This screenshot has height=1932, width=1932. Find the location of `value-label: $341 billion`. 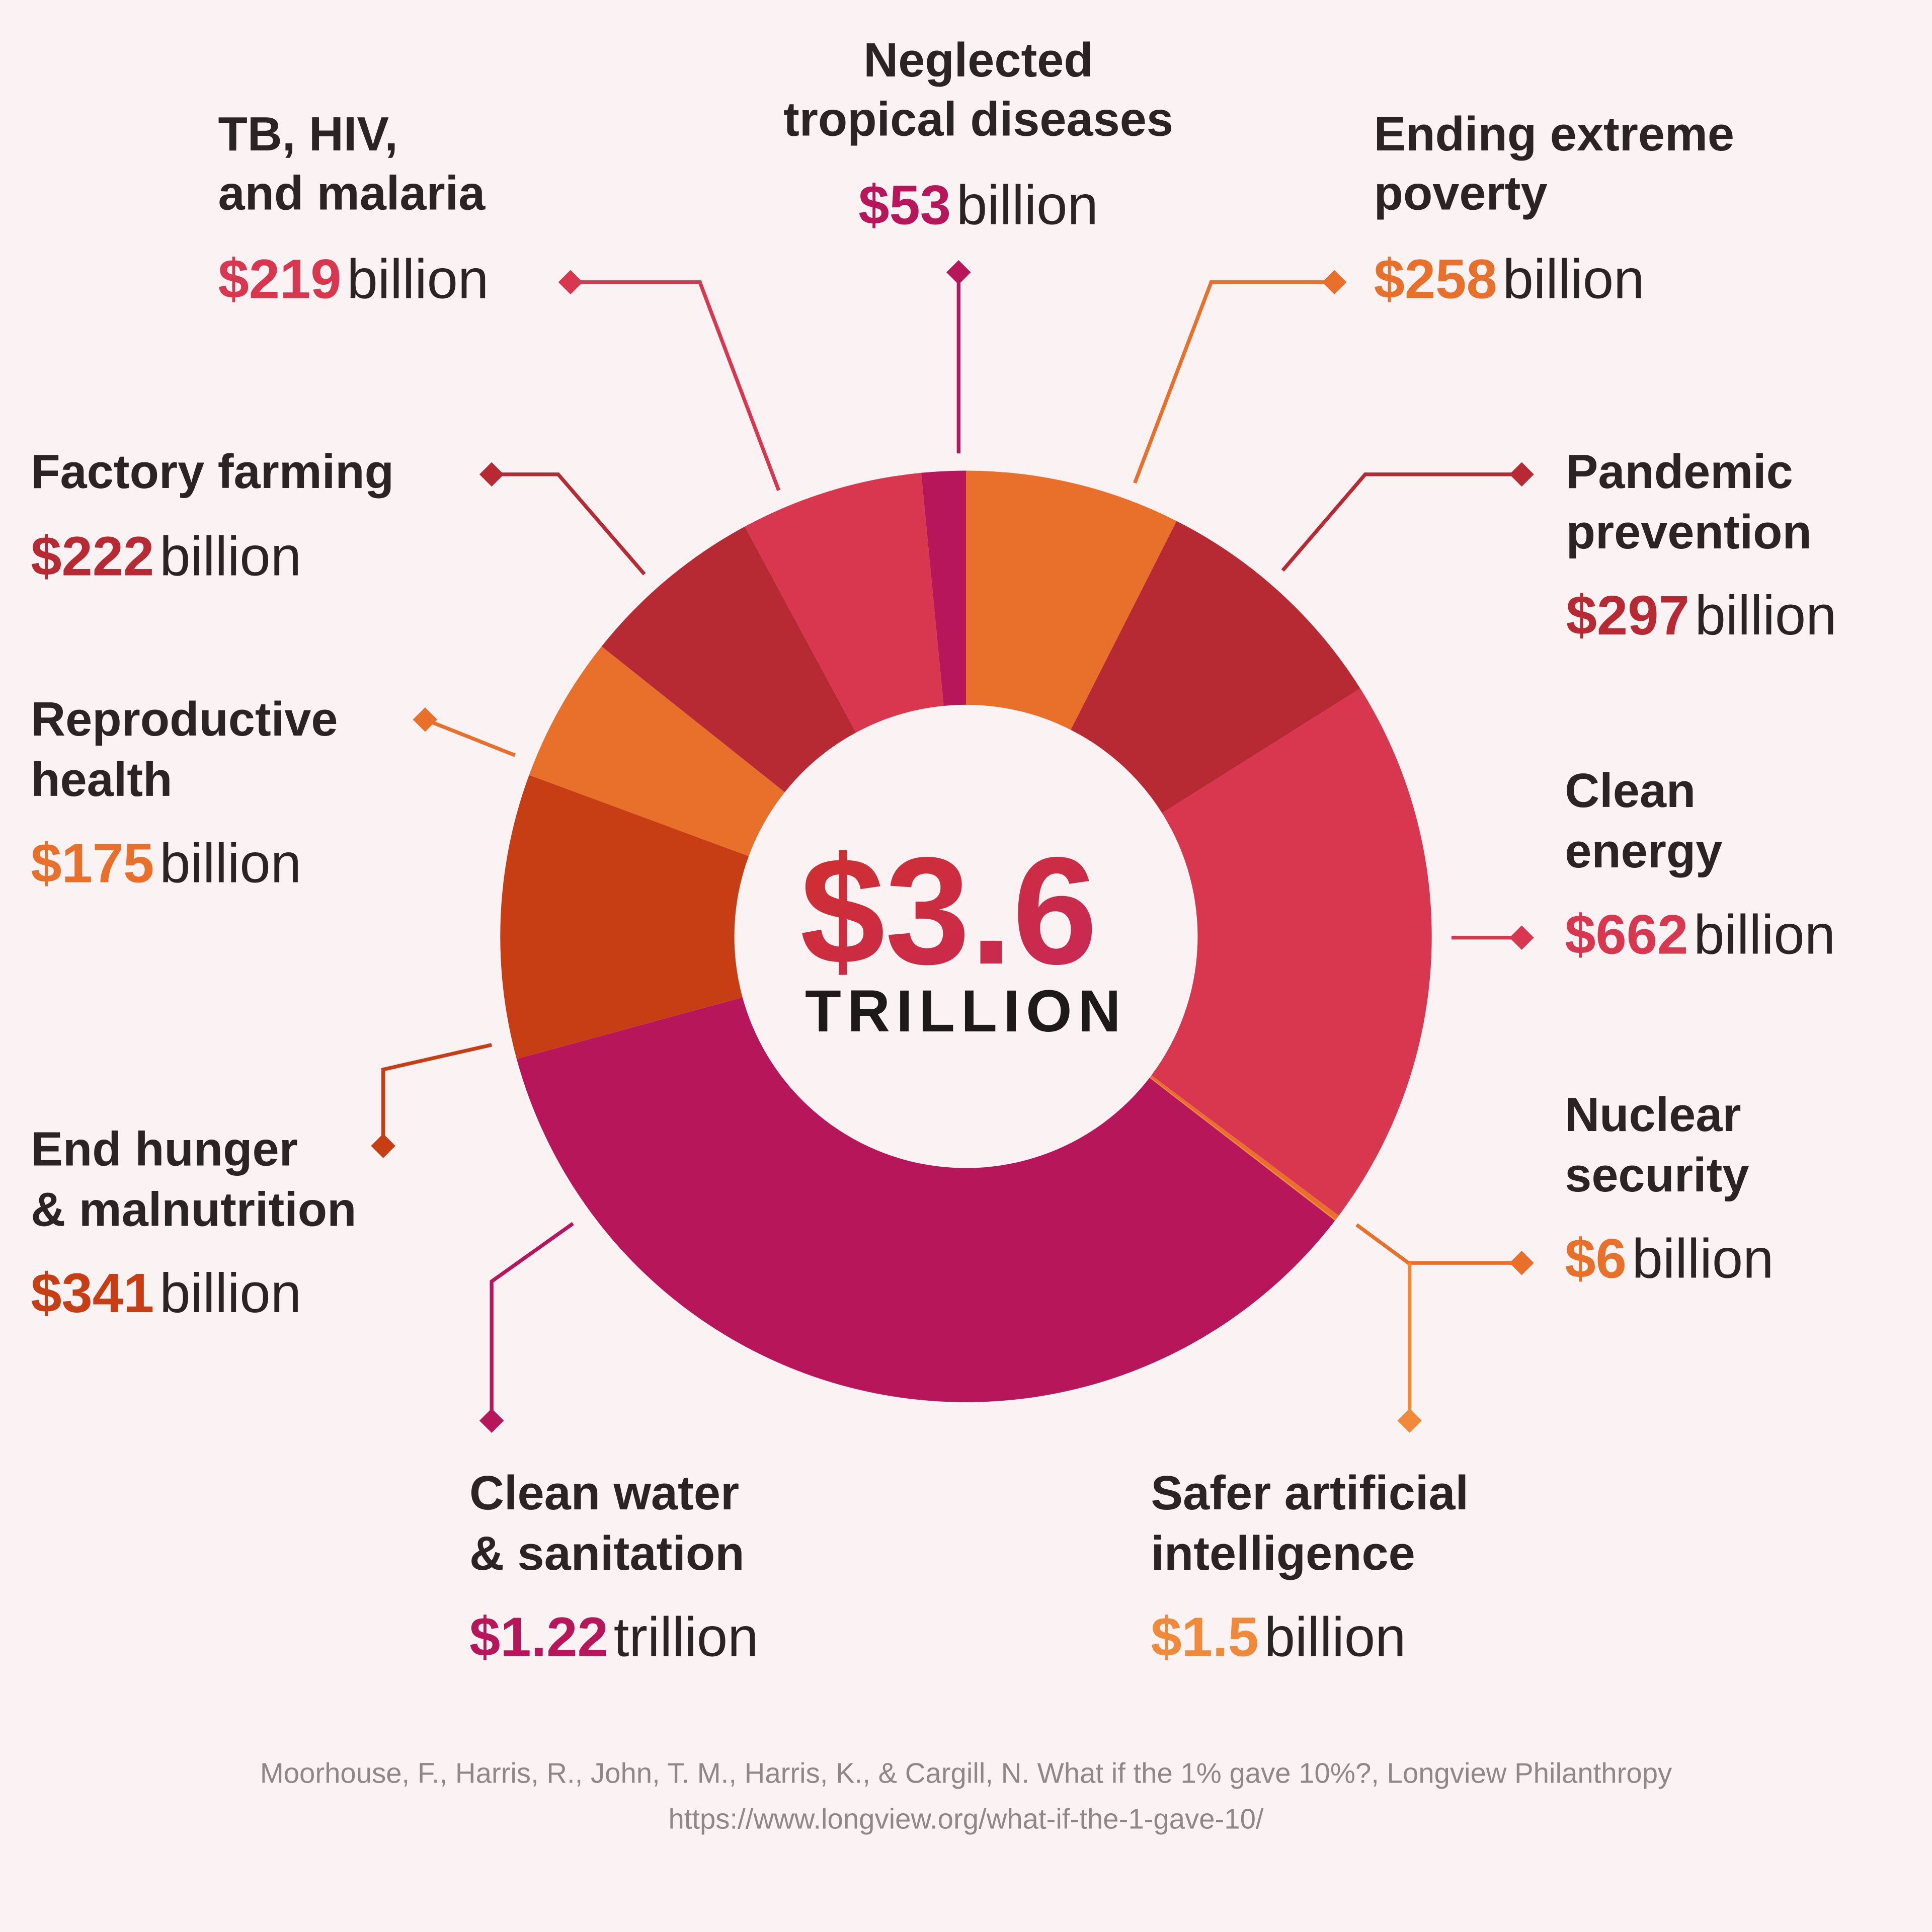

value-label: $341 billion is located at coordinates (166, 1293).